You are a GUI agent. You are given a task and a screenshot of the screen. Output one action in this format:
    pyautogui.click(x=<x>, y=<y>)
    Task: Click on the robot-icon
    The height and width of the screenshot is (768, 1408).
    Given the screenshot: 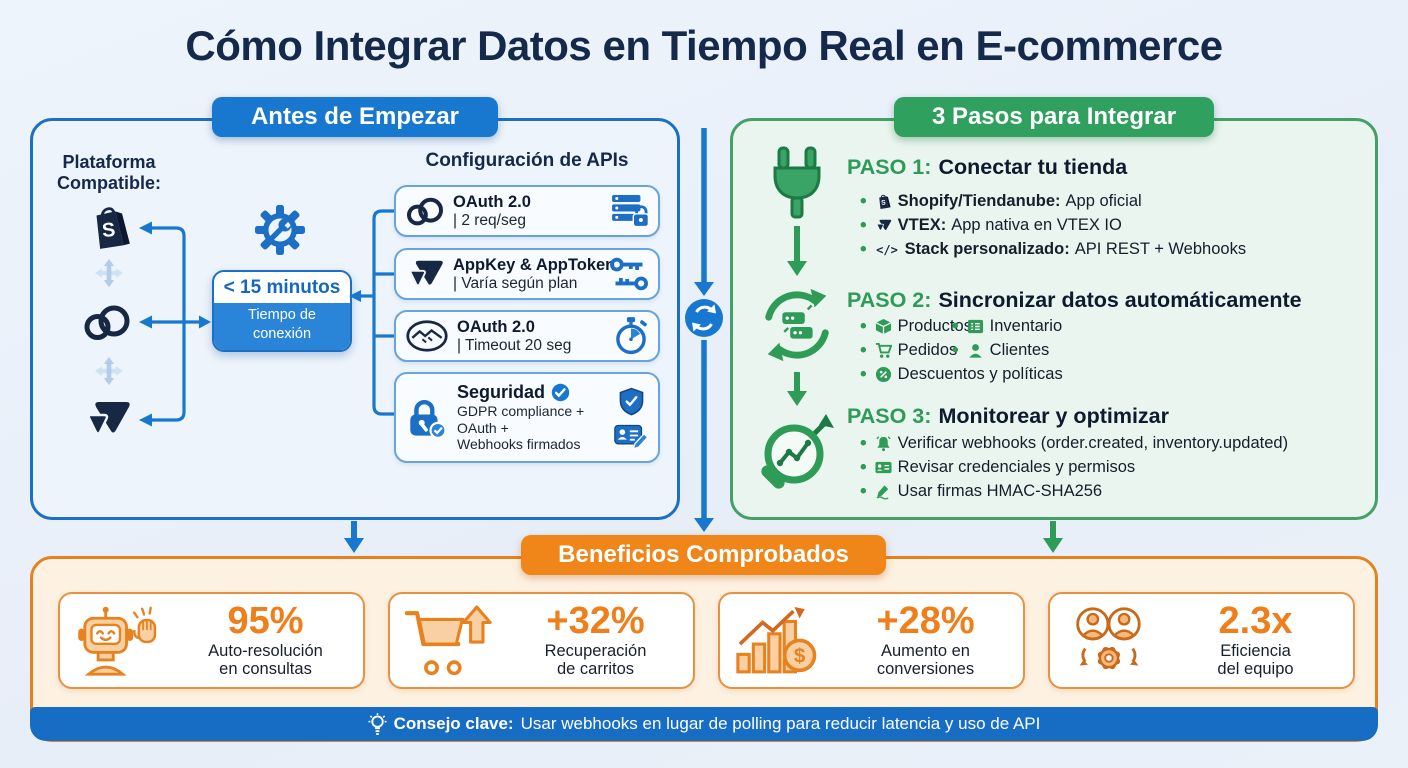 What is the action you would take?
    pyautogui.click(x=118, y=641)
    